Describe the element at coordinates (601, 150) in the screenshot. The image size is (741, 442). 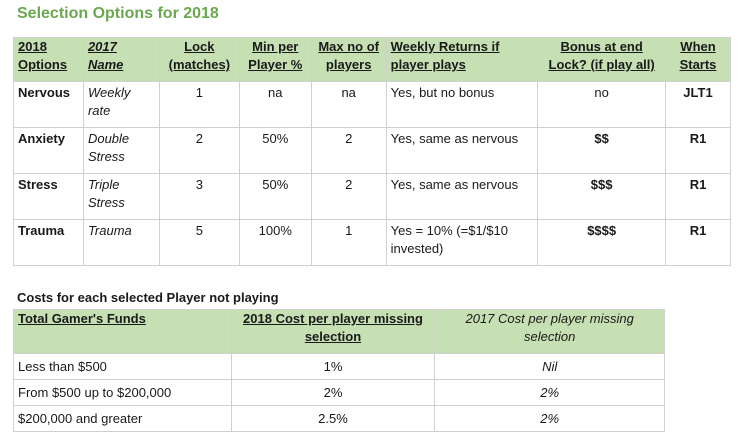
I see `bonus-value: $$` at that location.